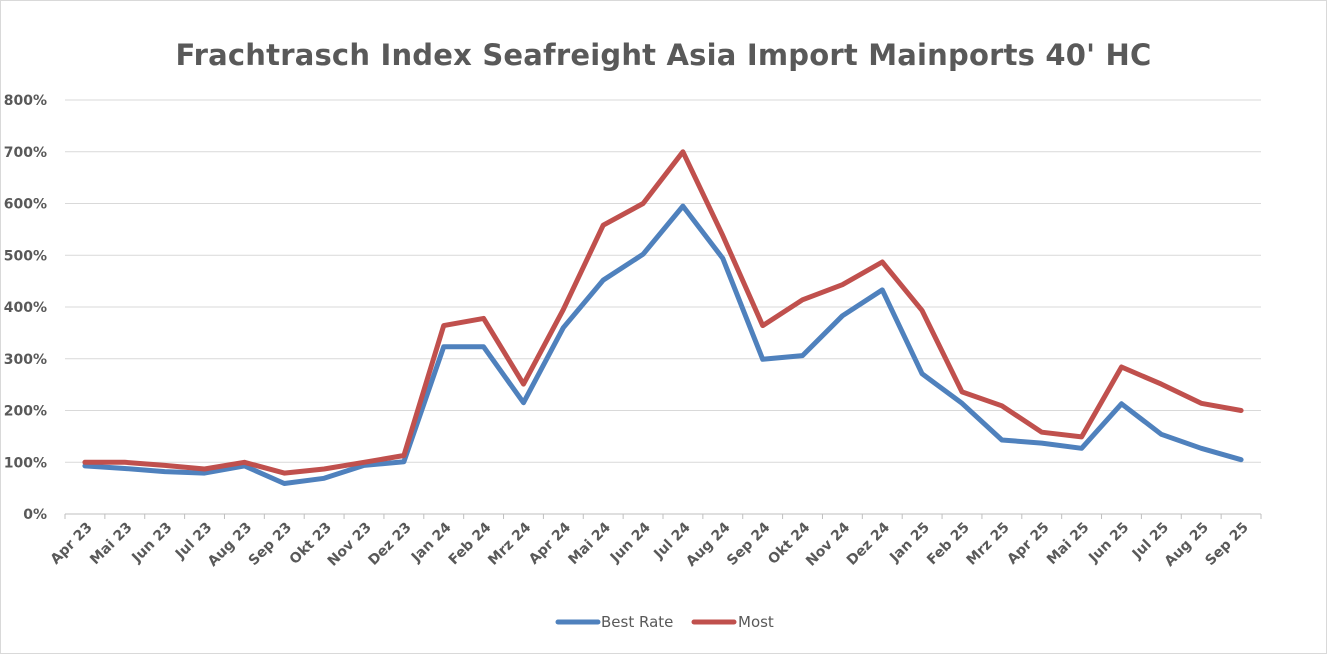 Image resolution: width=1327 pixels, height=654 pixels. What do you see at coordinates (270, 544) in the screenshot?
I see `x-tick-label: Sep 23` at bounding box center [270, 544].